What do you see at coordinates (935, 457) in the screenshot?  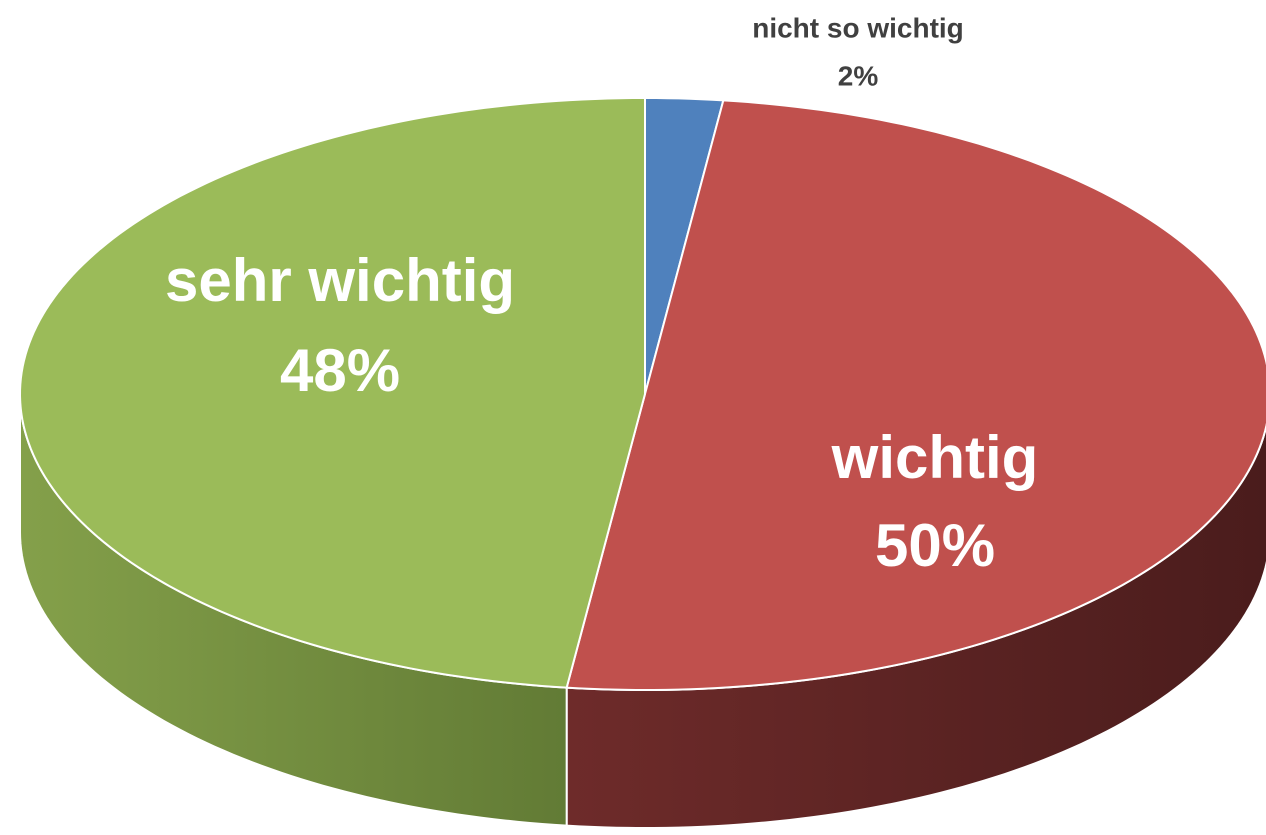 I see `category-label: wichtig` at bounding box center [935, 457].